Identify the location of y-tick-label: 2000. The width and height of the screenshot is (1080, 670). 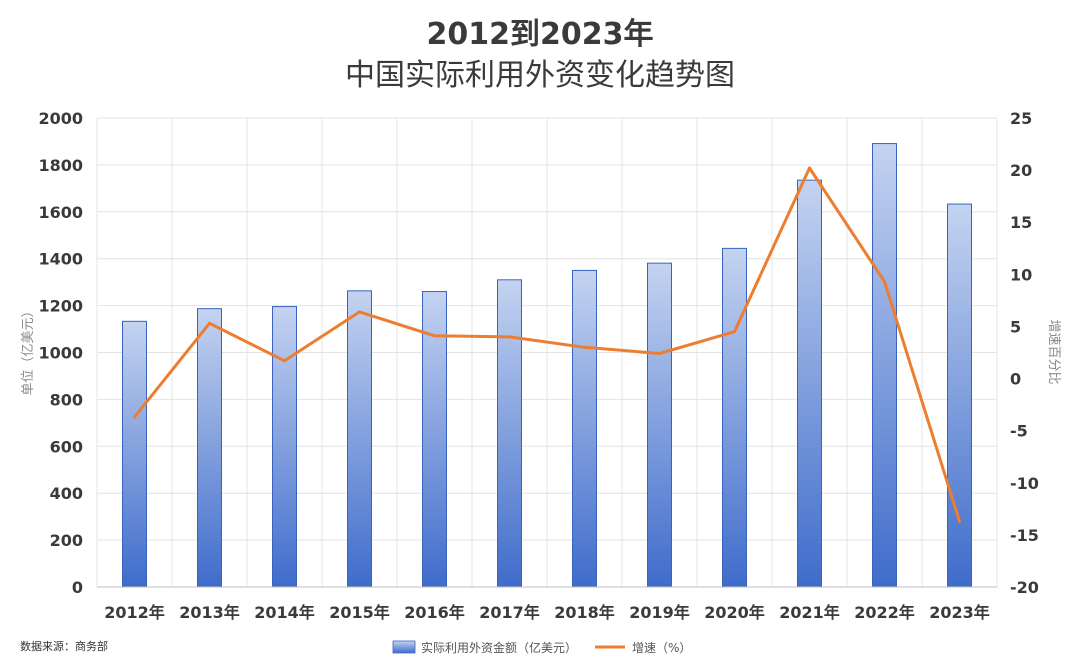
(60, 118).